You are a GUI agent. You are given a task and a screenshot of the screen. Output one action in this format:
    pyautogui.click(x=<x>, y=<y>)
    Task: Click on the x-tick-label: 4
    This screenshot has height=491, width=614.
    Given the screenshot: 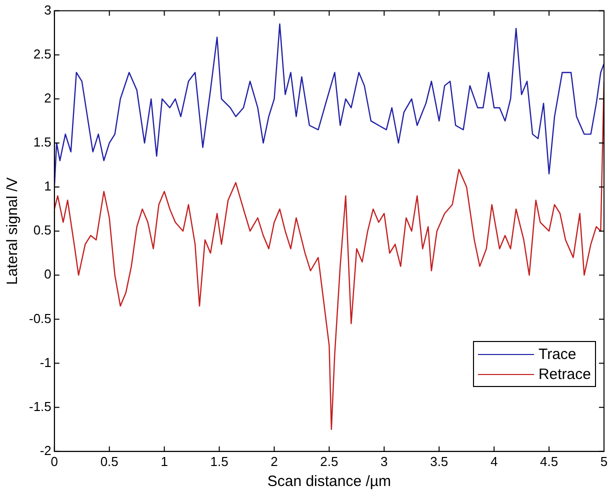 What is the action you would take?
    pyautogui.click(x=494, y=461)
    